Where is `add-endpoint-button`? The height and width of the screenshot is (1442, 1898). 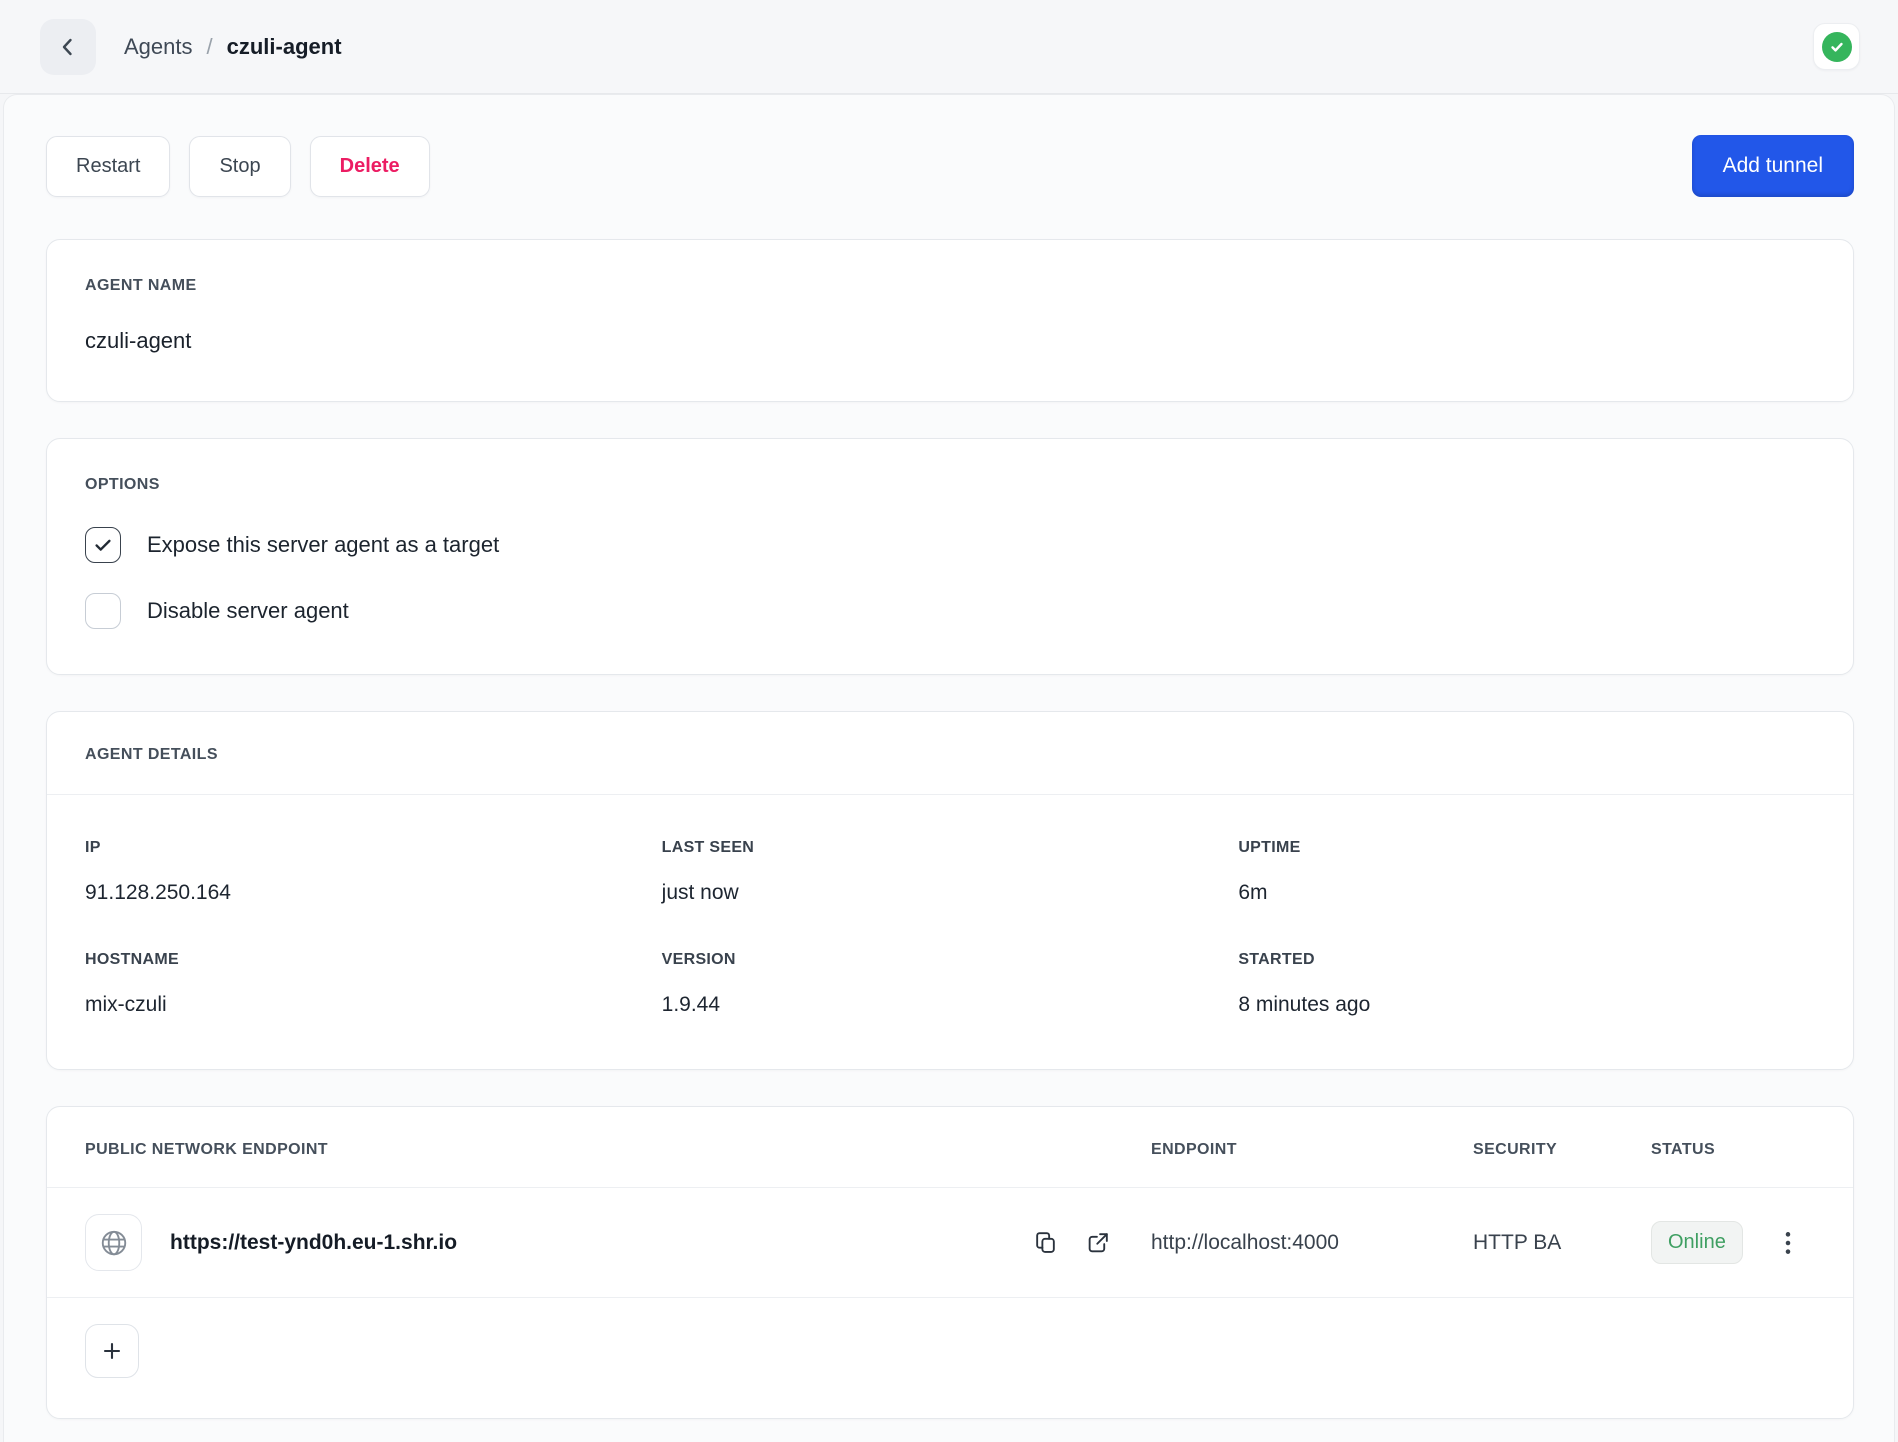
add-endpoint-button is located at coordinates (112, 1351).